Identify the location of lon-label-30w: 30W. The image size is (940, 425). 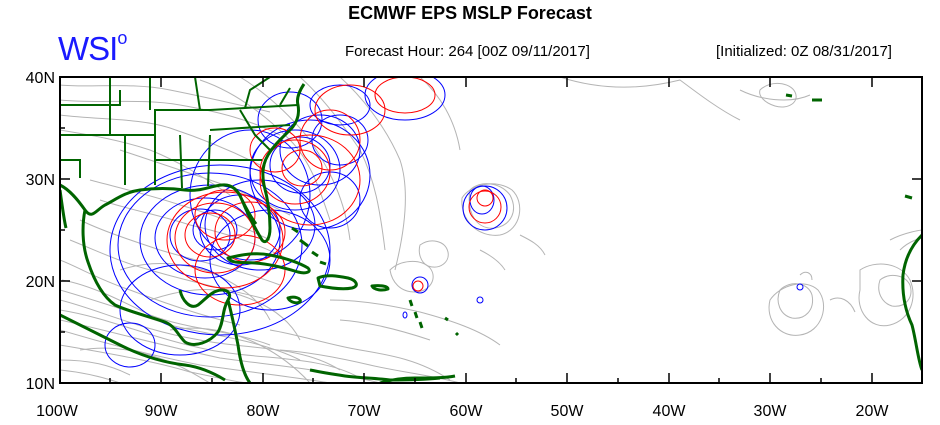
(771, 411).